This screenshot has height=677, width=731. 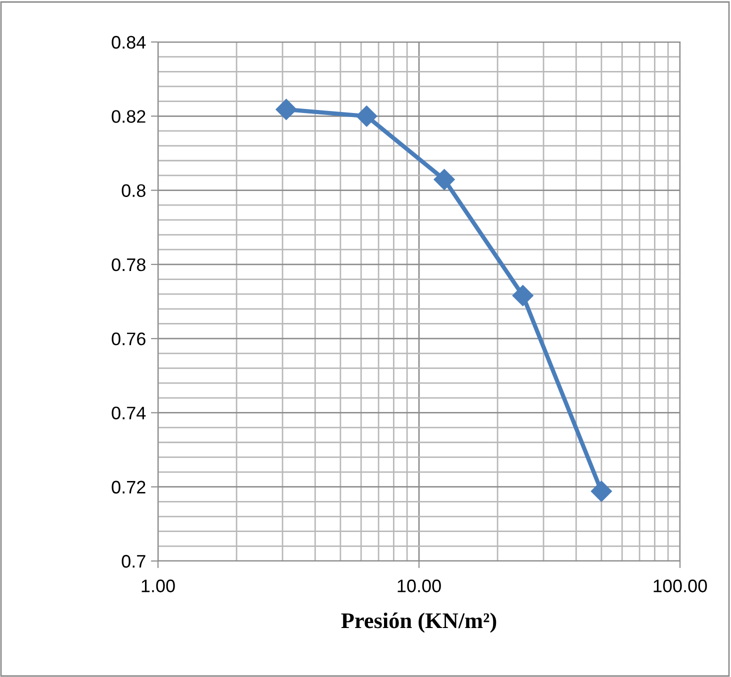 I want to click on y-tick-label: 0.82, so click(x=129, y=116).